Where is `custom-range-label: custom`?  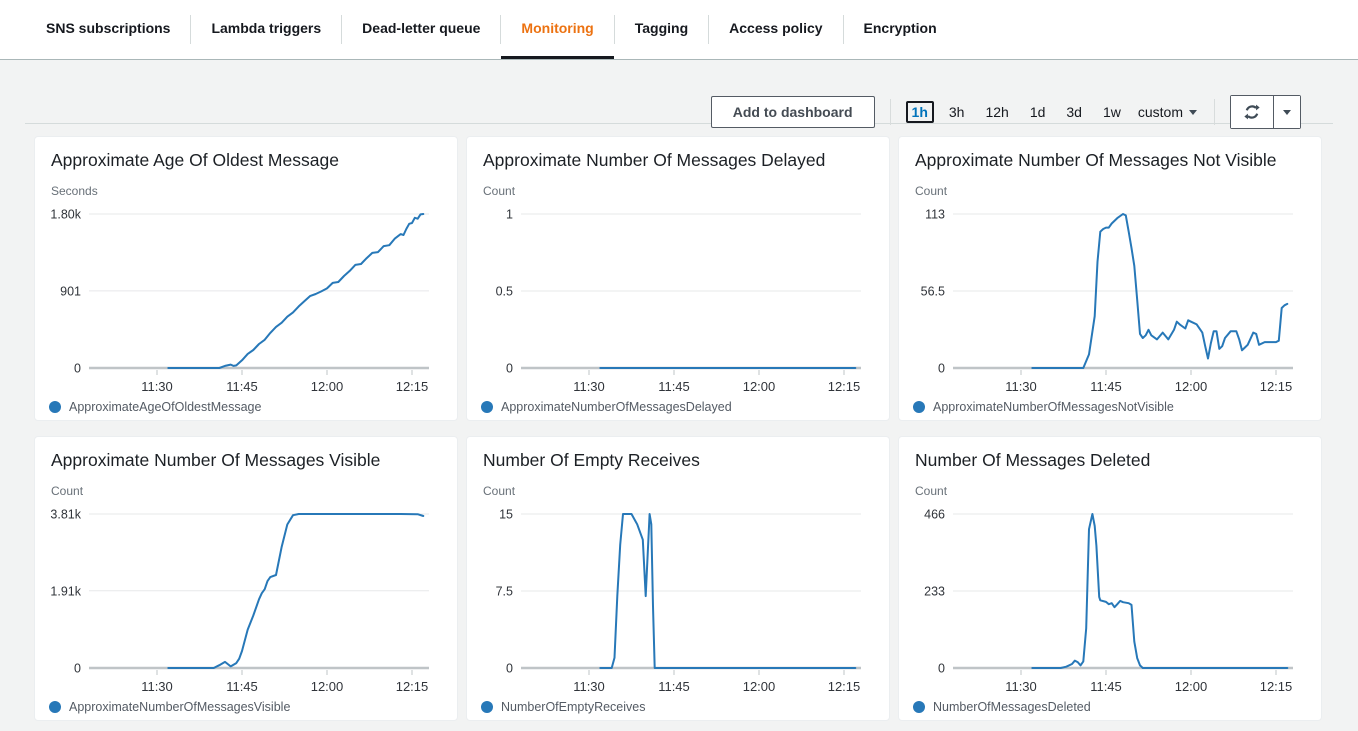
custom-range-label: custom is located at coordinates (1160, 112).